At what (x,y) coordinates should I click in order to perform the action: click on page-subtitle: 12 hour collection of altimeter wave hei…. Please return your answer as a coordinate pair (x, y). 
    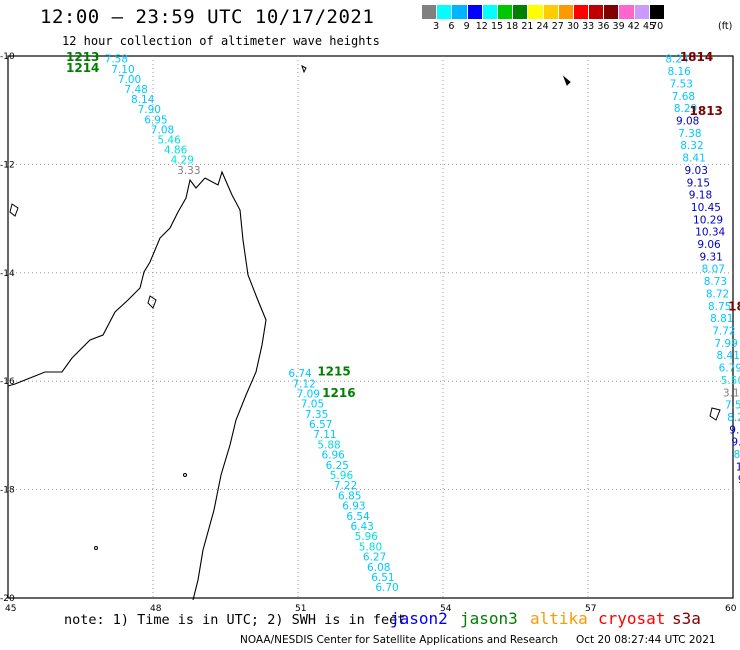
    Looking at the image, I should click on (221, 41).